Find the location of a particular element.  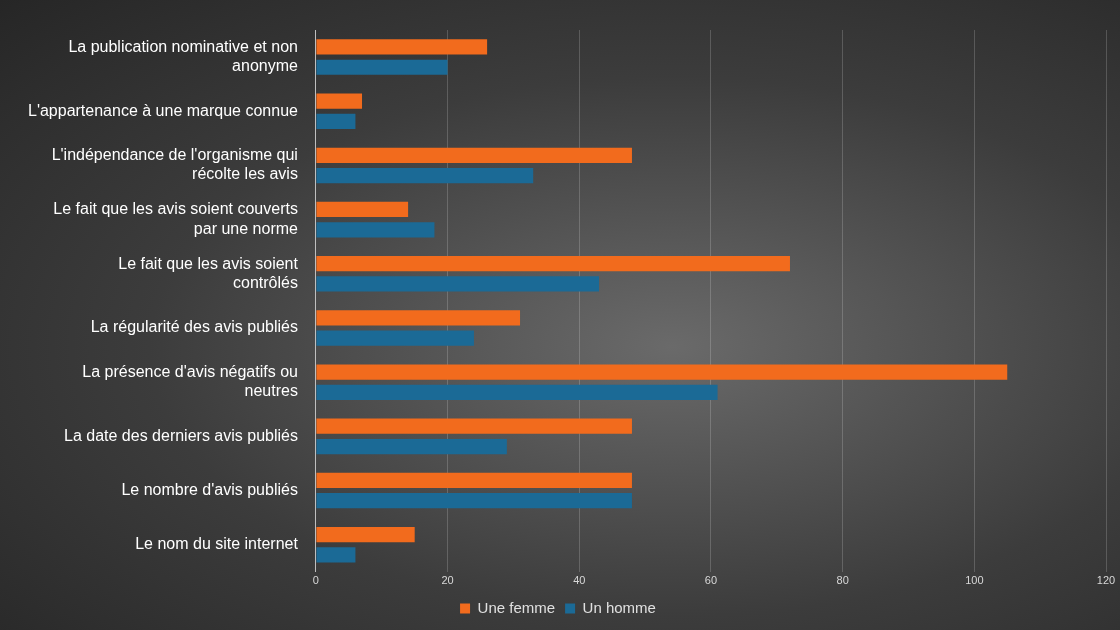

y-tick-label: La publication nominative et non anonyme is located at coordinates (183, 56).